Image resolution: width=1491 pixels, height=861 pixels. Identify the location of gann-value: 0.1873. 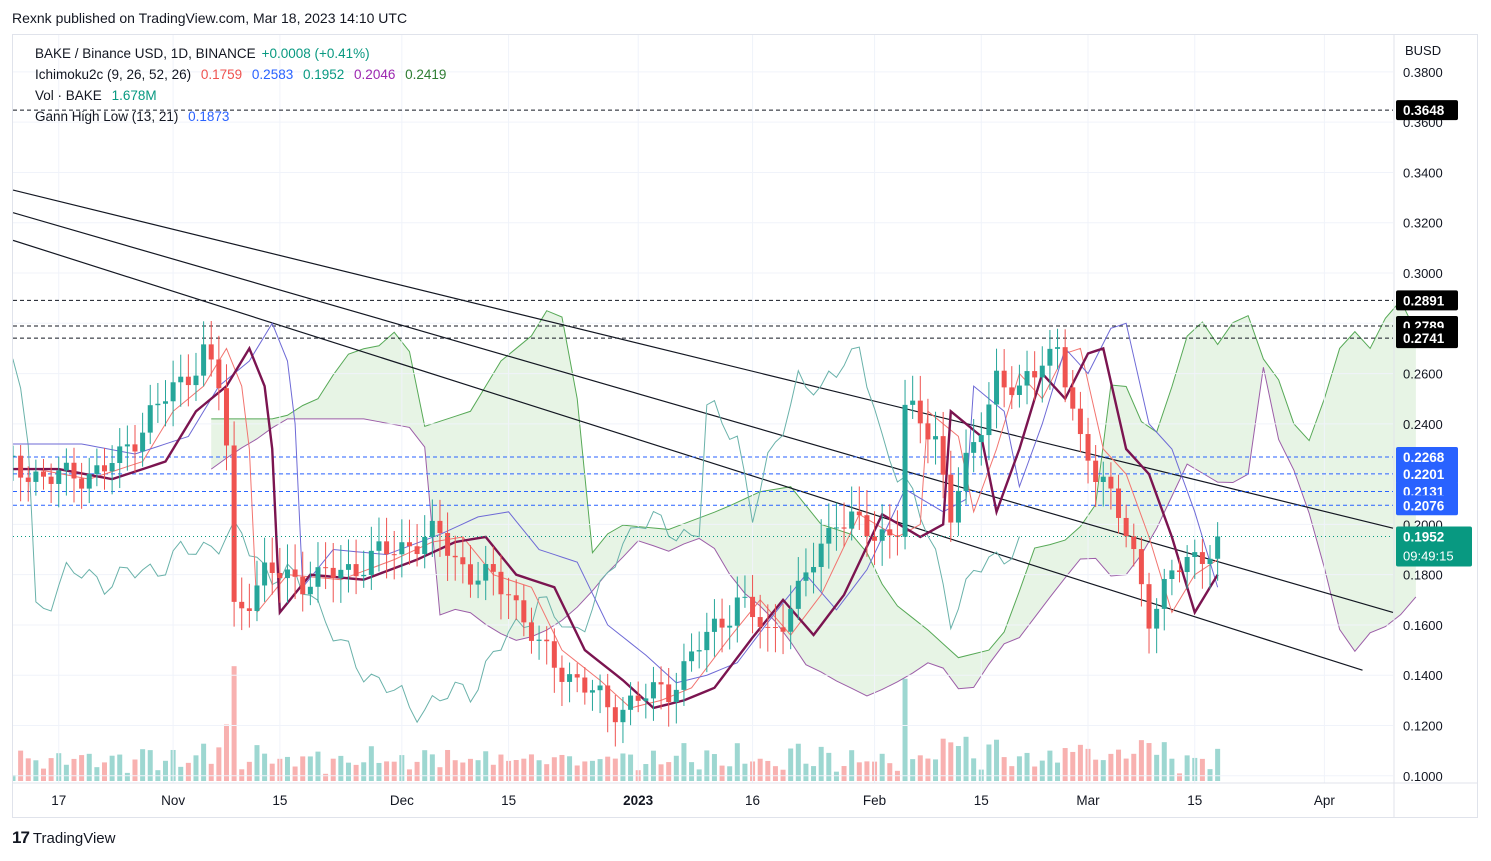
(209, 116).